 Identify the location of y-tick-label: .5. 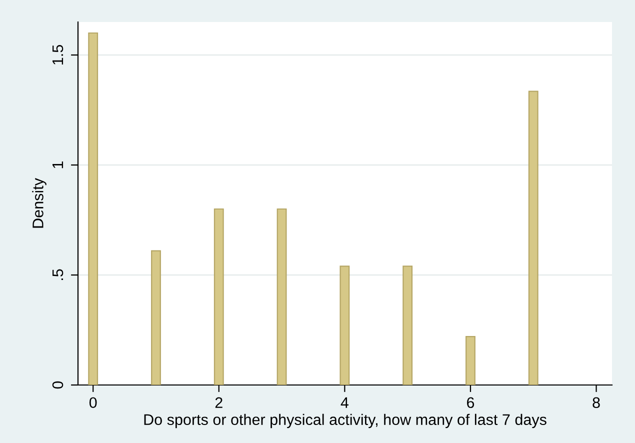
(58, 274).